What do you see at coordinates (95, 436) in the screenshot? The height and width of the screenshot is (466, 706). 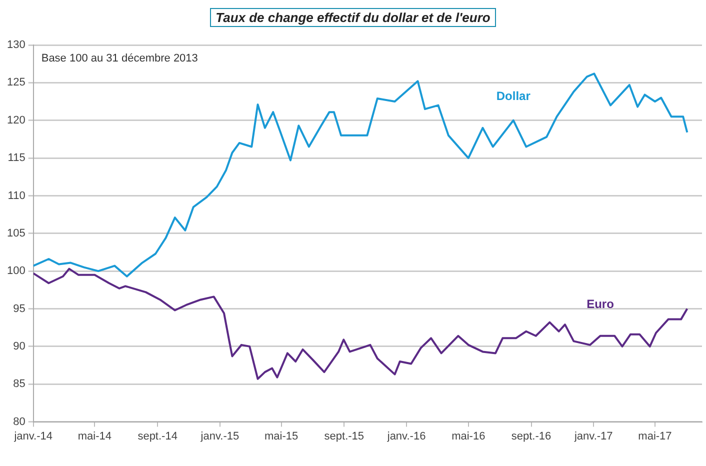 I see `x-tick-label: mai-14` at bounding box center [95, 436].